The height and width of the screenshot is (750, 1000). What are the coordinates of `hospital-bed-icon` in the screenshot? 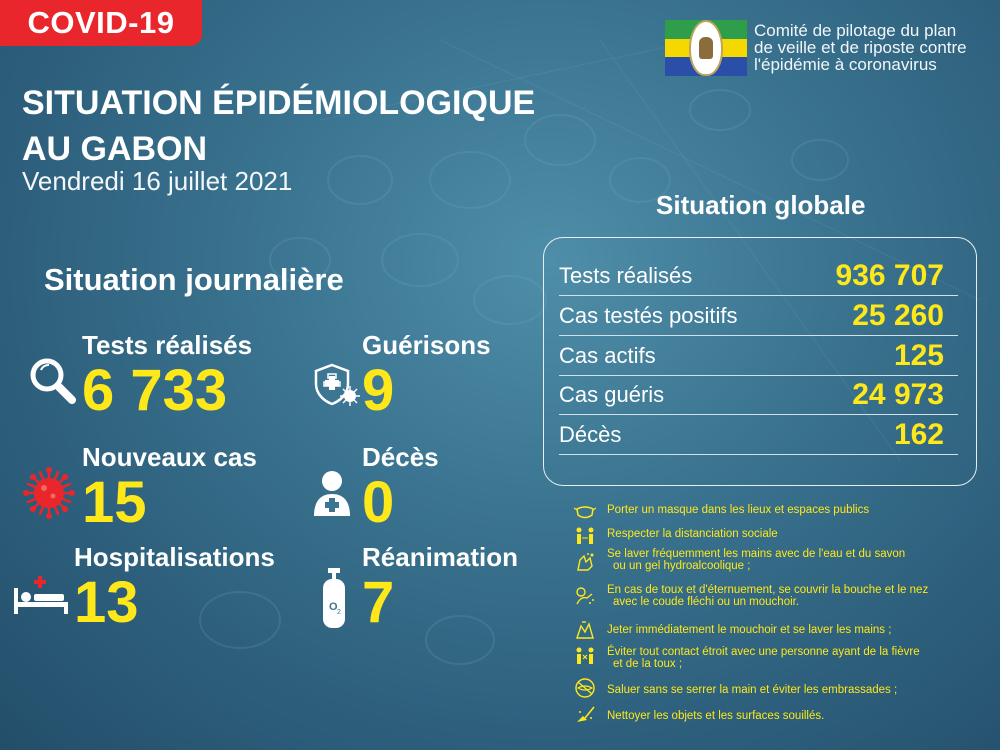 It's located at (41, 595).